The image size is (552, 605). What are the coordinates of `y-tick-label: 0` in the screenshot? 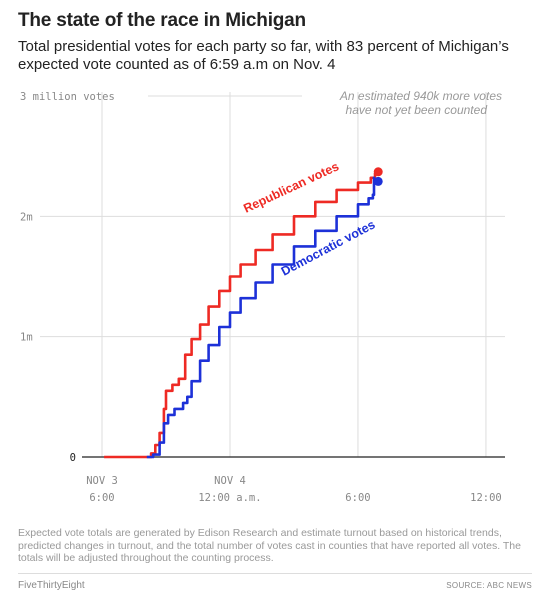 It's located at (73, 458).